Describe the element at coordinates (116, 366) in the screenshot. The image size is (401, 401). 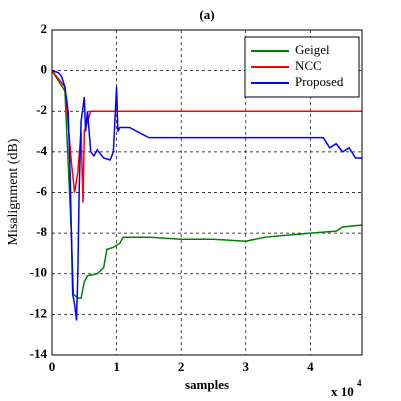
I see `x-tick-label: 1` at that location.